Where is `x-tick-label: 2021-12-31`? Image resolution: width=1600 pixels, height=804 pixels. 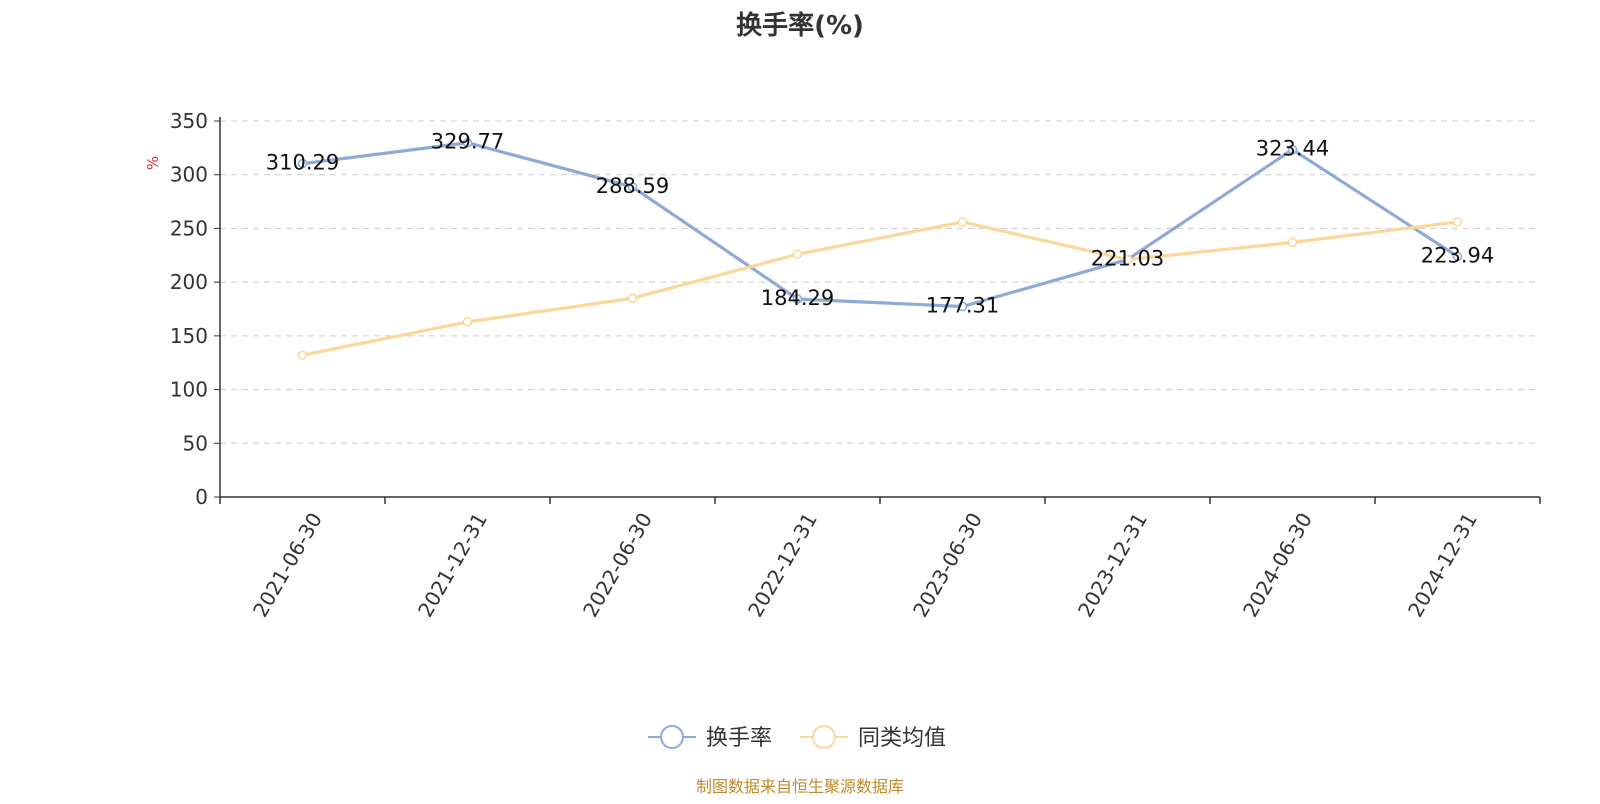 x-tick-label: 2021-12-31 is located at coordinates (452, 565).